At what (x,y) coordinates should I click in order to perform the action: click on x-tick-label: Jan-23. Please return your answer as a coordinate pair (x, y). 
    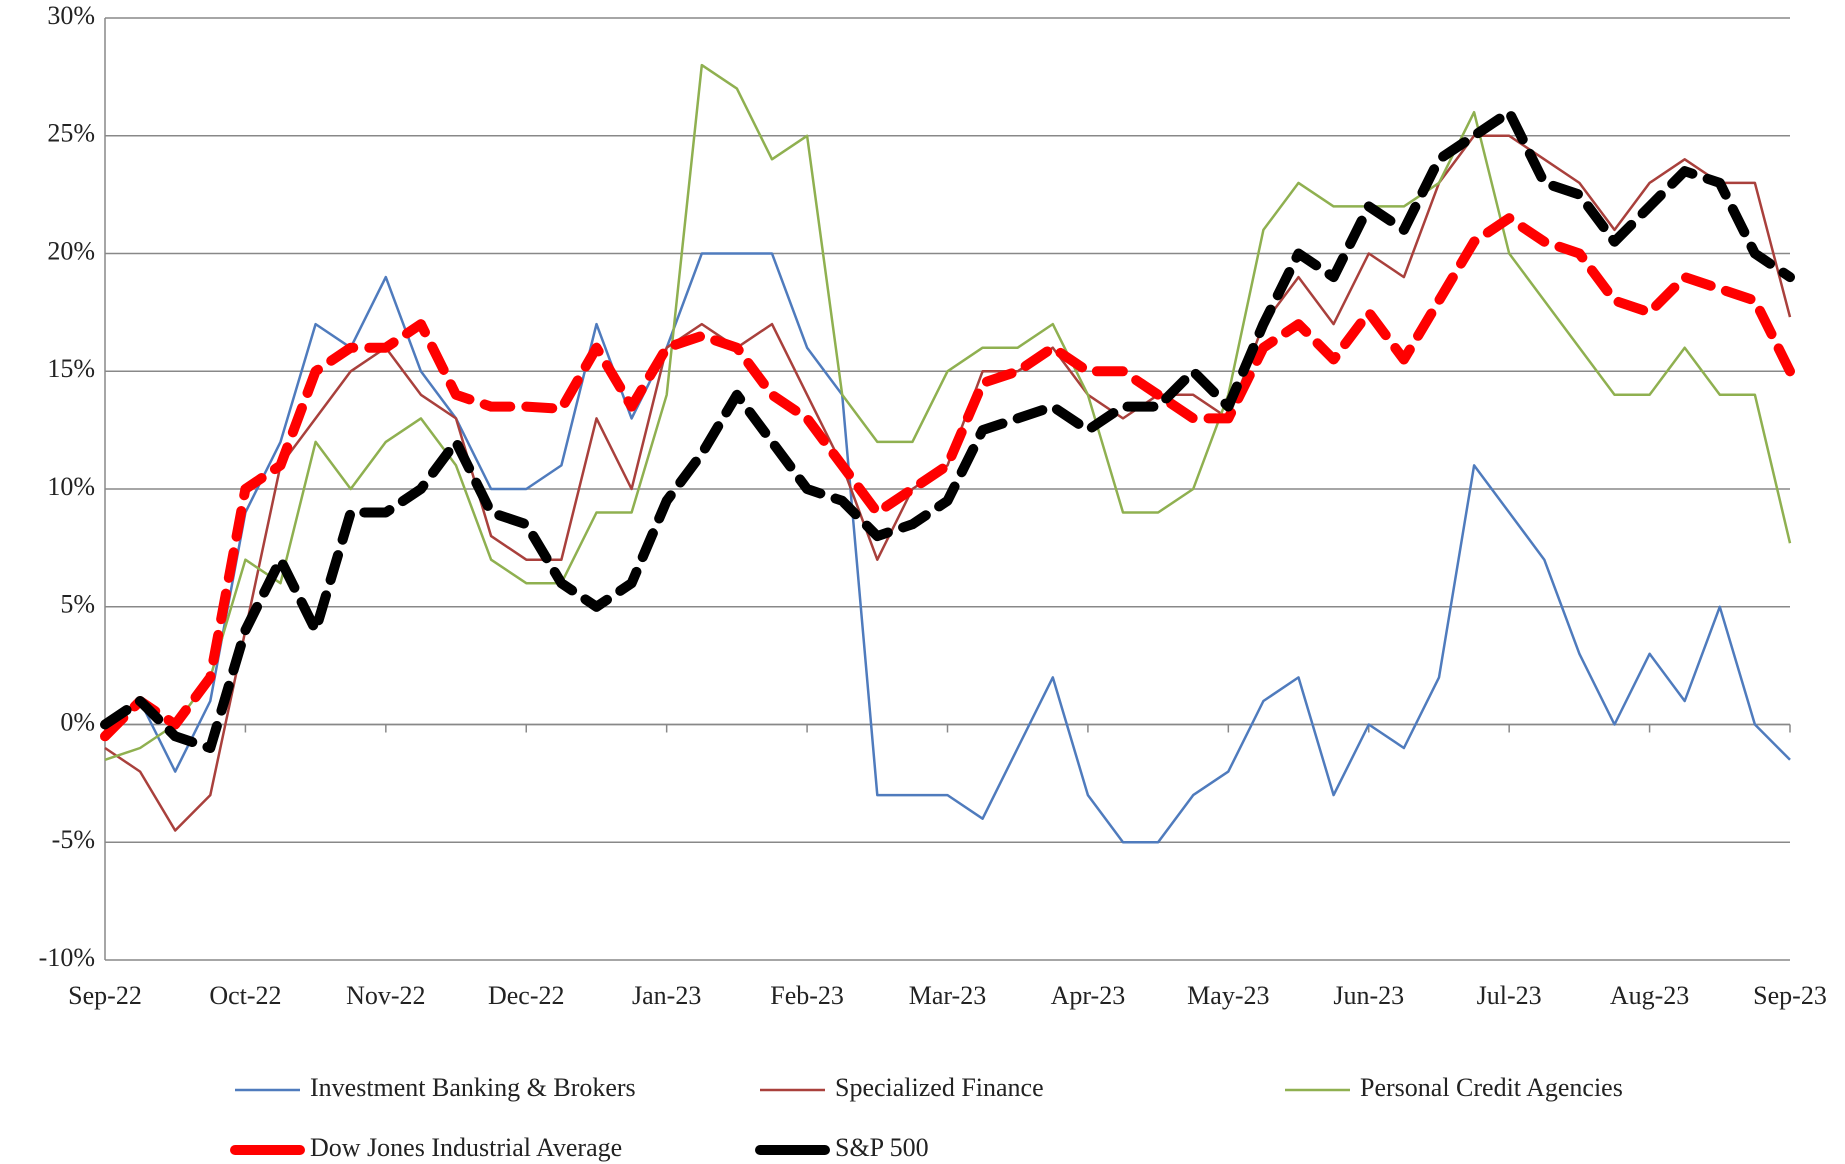
    Looking at the image, I should click on (666, 995).